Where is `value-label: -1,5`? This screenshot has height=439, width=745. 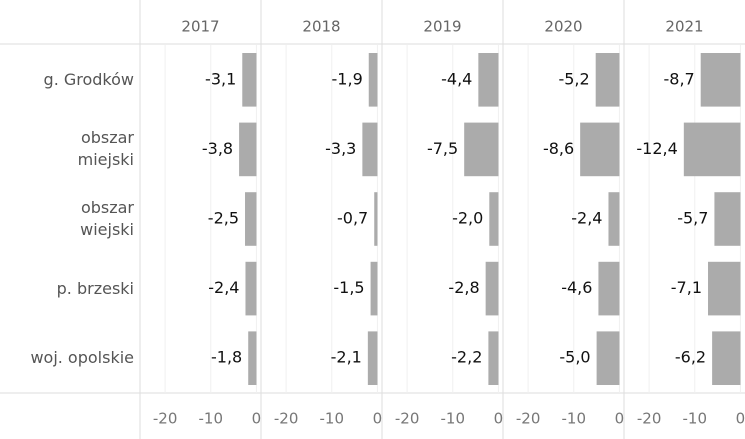
value-label: -1,5 is located at coordinates (348, 287).